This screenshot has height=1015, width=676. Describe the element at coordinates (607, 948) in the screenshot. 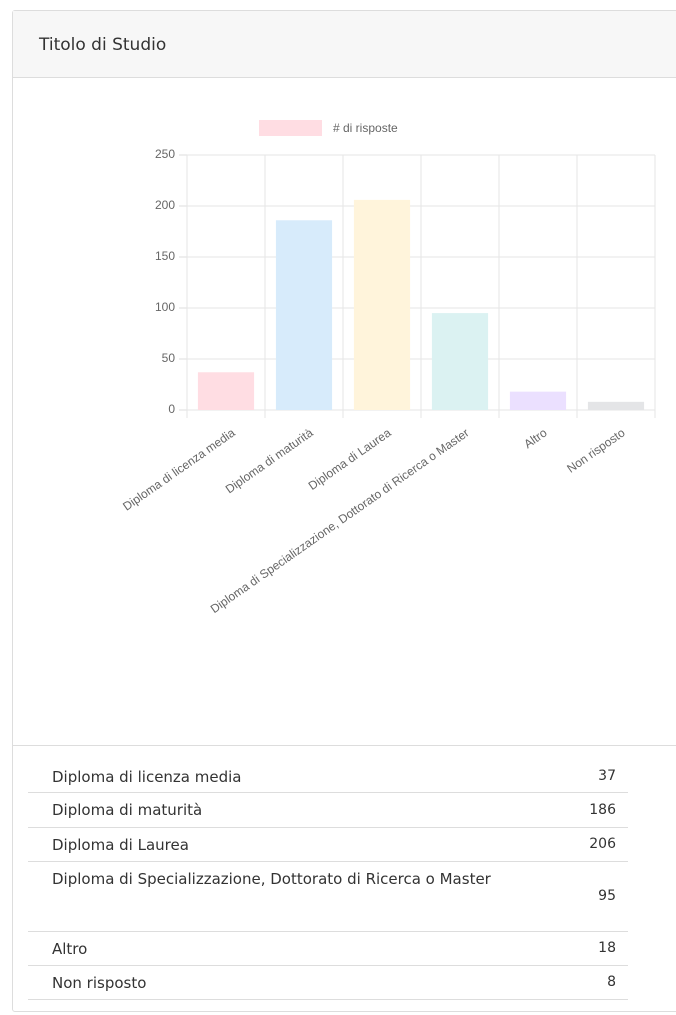

I see `row-count: 18` at that location.